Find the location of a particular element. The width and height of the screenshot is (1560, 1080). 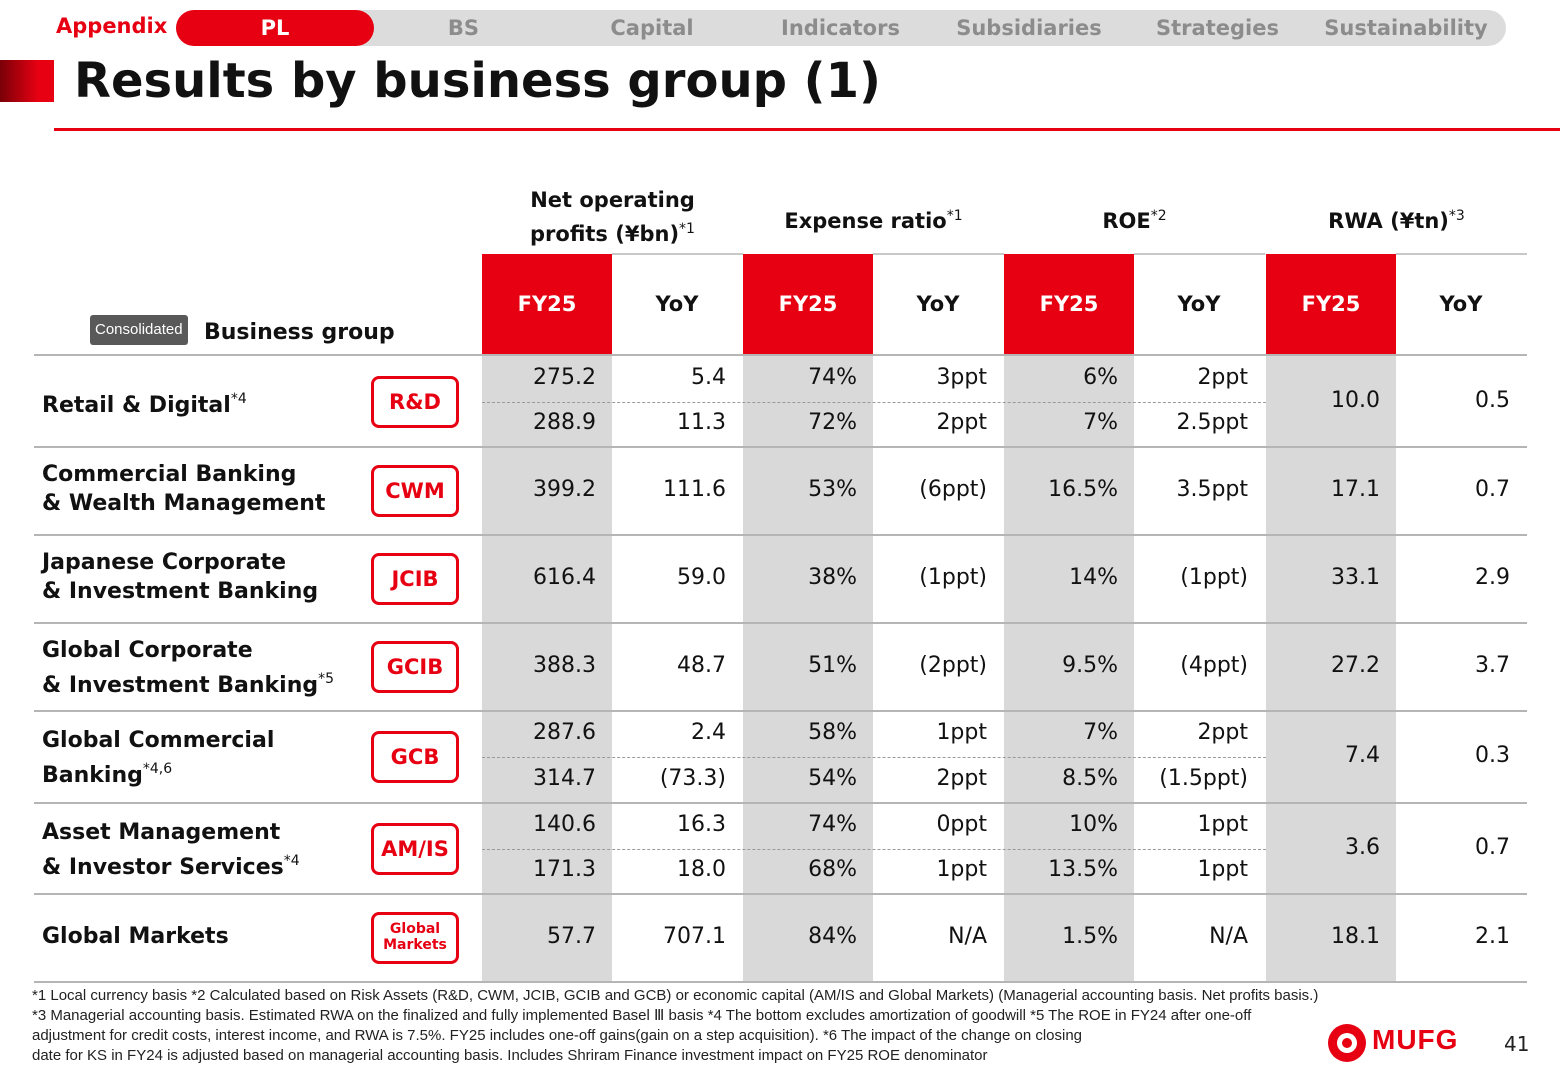

business-group-name: Asset Management & Investor Services*4 is located at coordinates (171, 850).